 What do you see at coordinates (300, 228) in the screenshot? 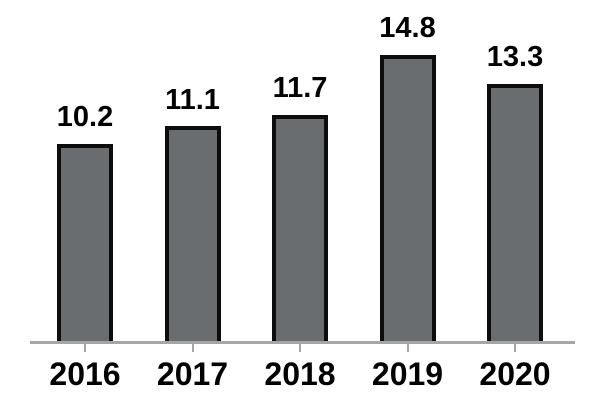
I see `bar-2018` at bounding box center [300, 228].